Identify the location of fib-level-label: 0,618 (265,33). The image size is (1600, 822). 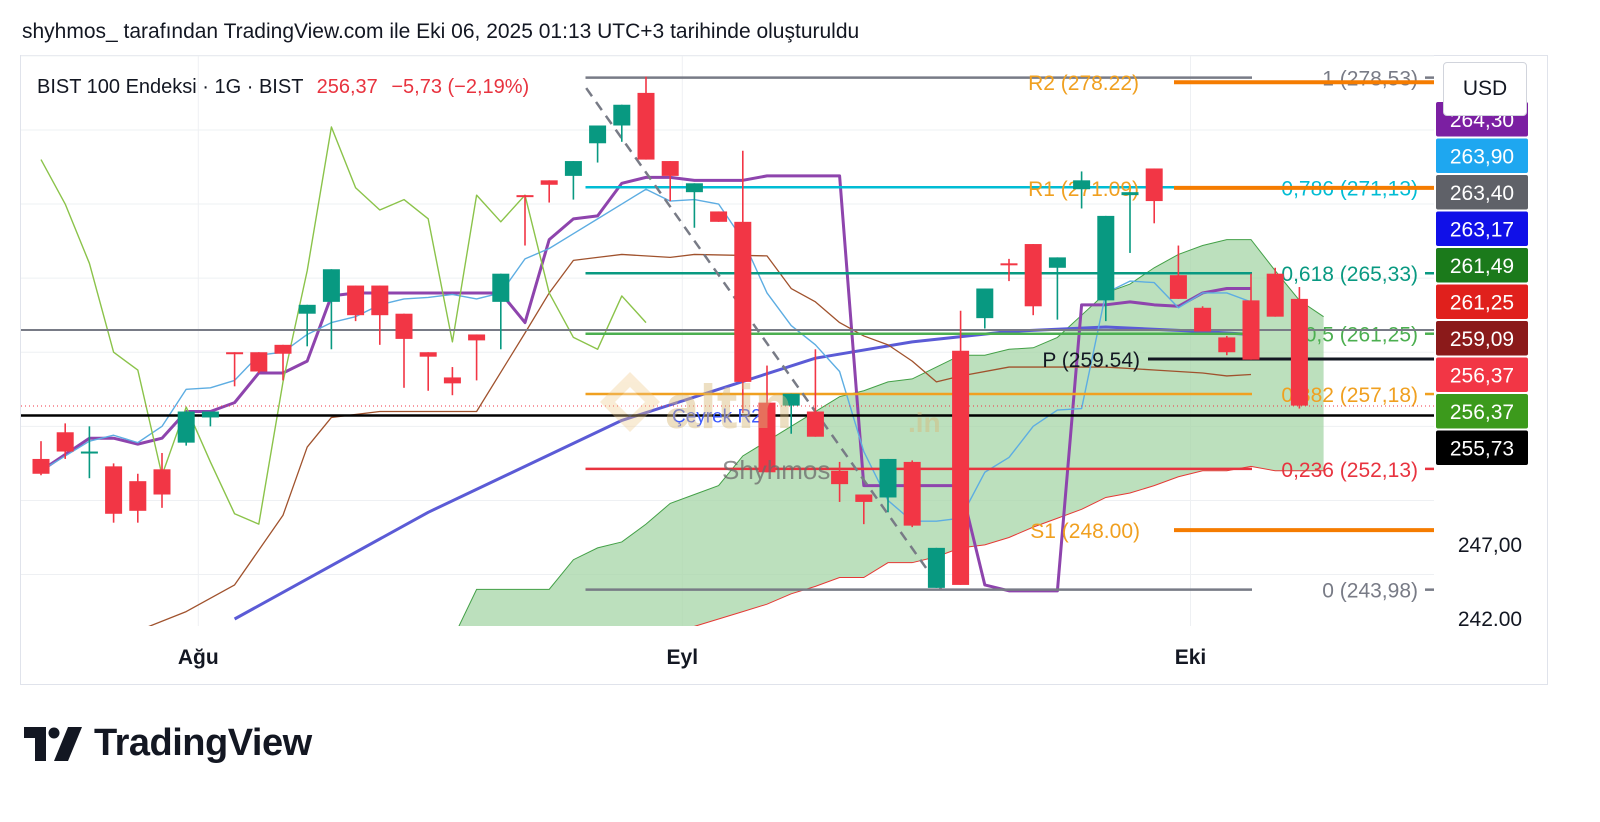
(1349, 274).